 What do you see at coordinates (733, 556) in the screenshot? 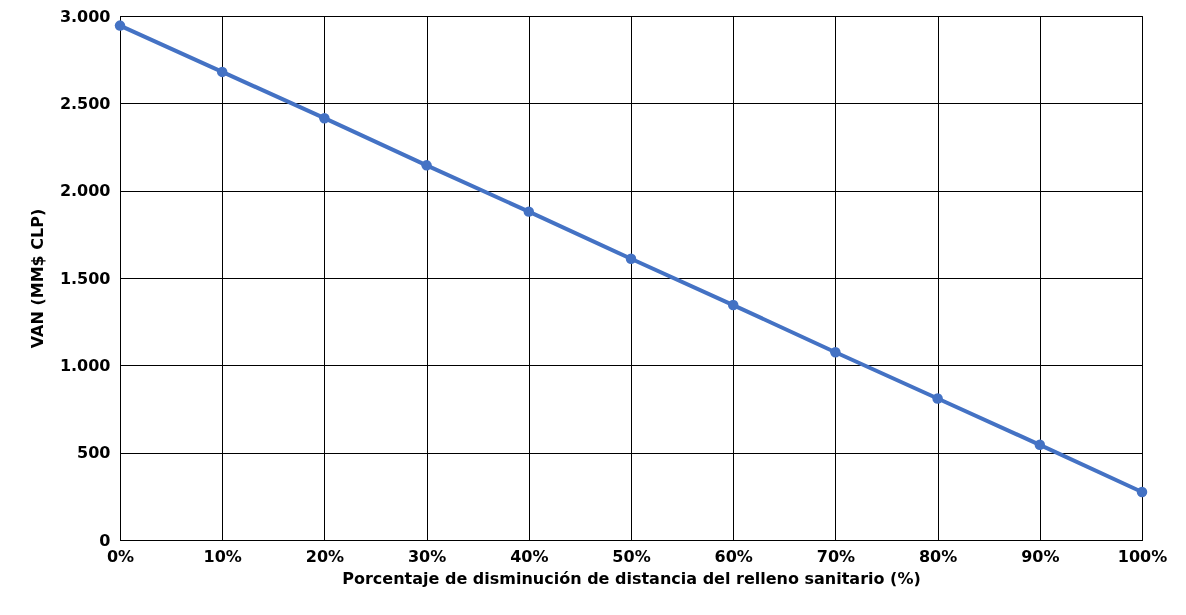
I see `x-tick-label: 60%` at bounding box center [733, 556].